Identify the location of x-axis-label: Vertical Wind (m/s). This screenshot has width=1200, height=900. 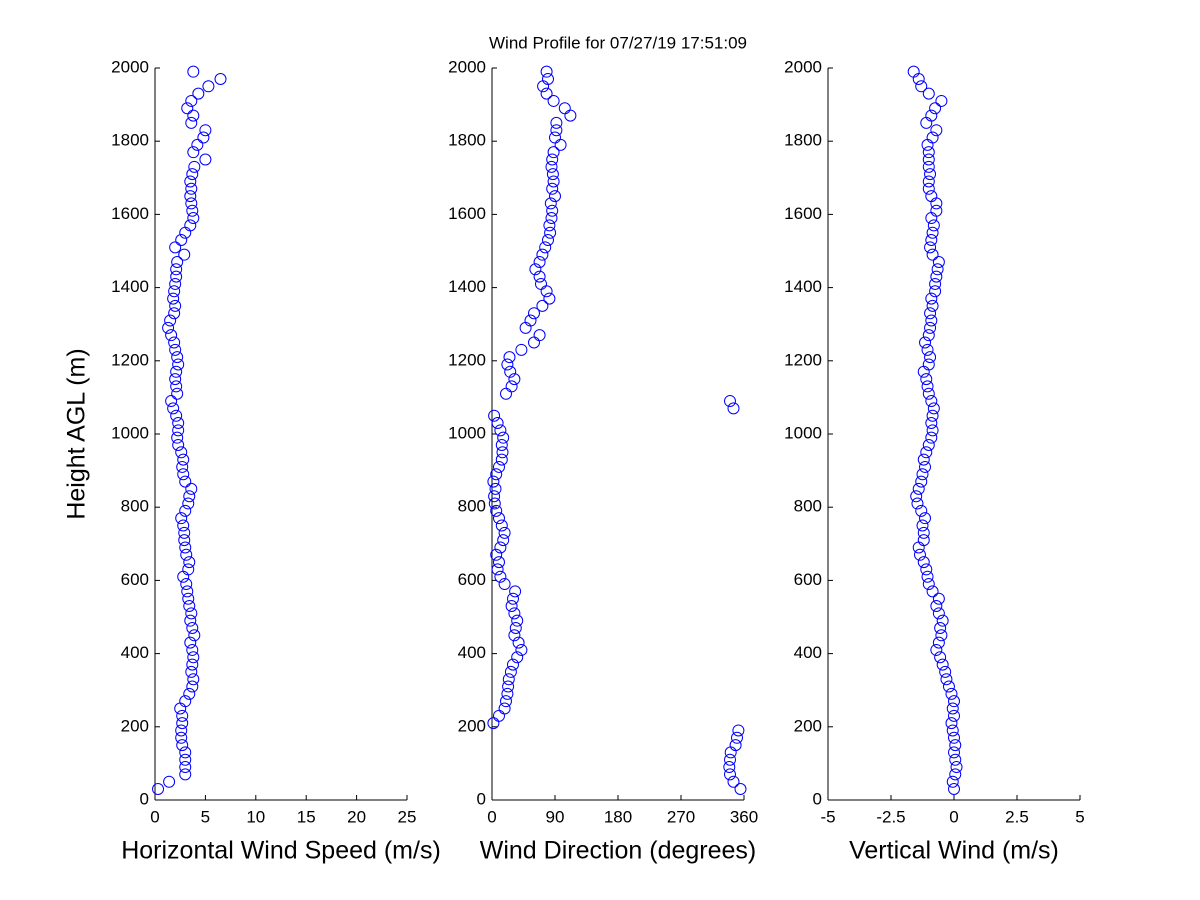
(954, 851).